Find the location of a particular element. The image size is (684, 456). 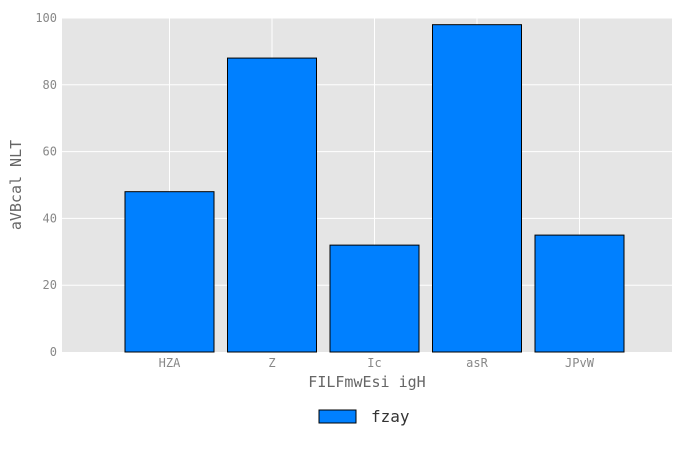

bar-HZA is located at coordinates (169, 272).